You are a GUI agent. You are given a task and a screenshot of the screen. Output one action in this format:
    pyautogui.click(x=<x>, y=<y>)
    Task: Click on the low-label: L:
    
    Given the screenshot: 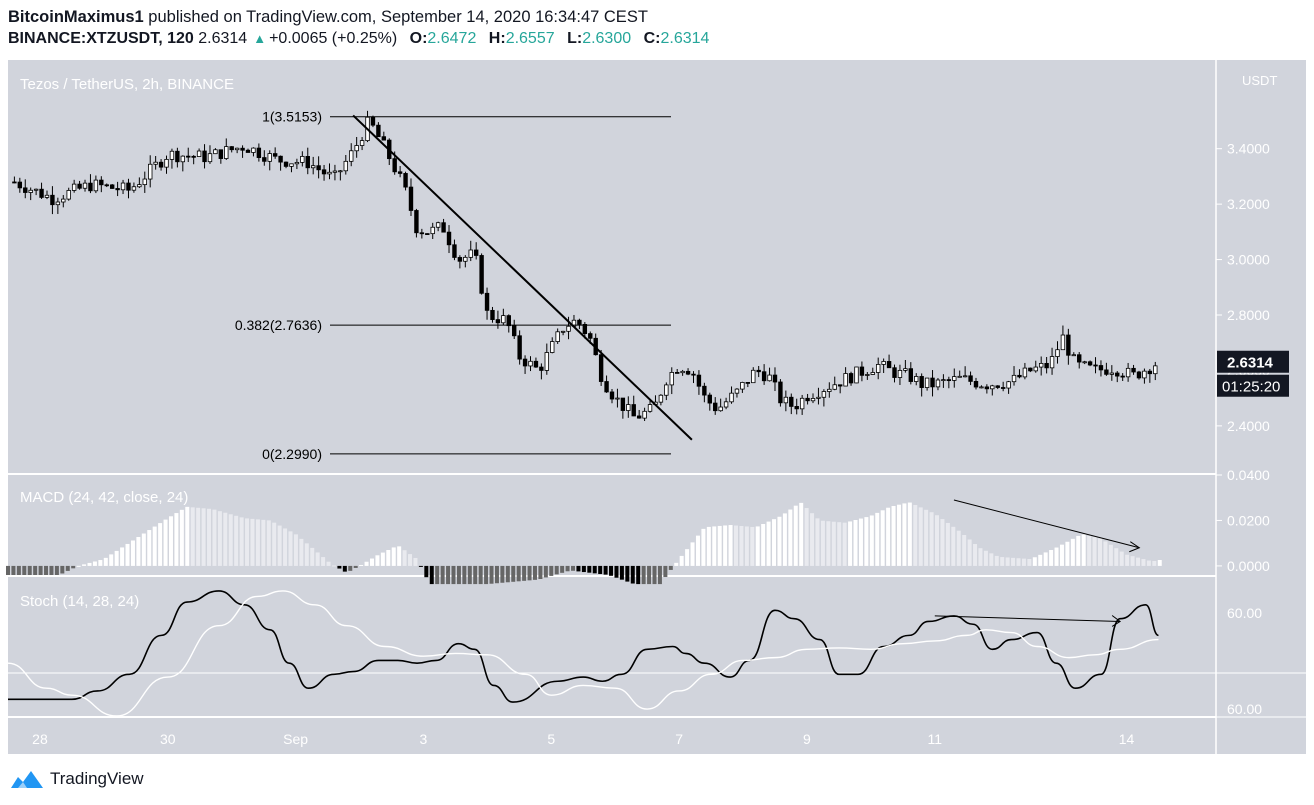 What is the action you would take?
    pyautogui.click(x=575, y=38)
    